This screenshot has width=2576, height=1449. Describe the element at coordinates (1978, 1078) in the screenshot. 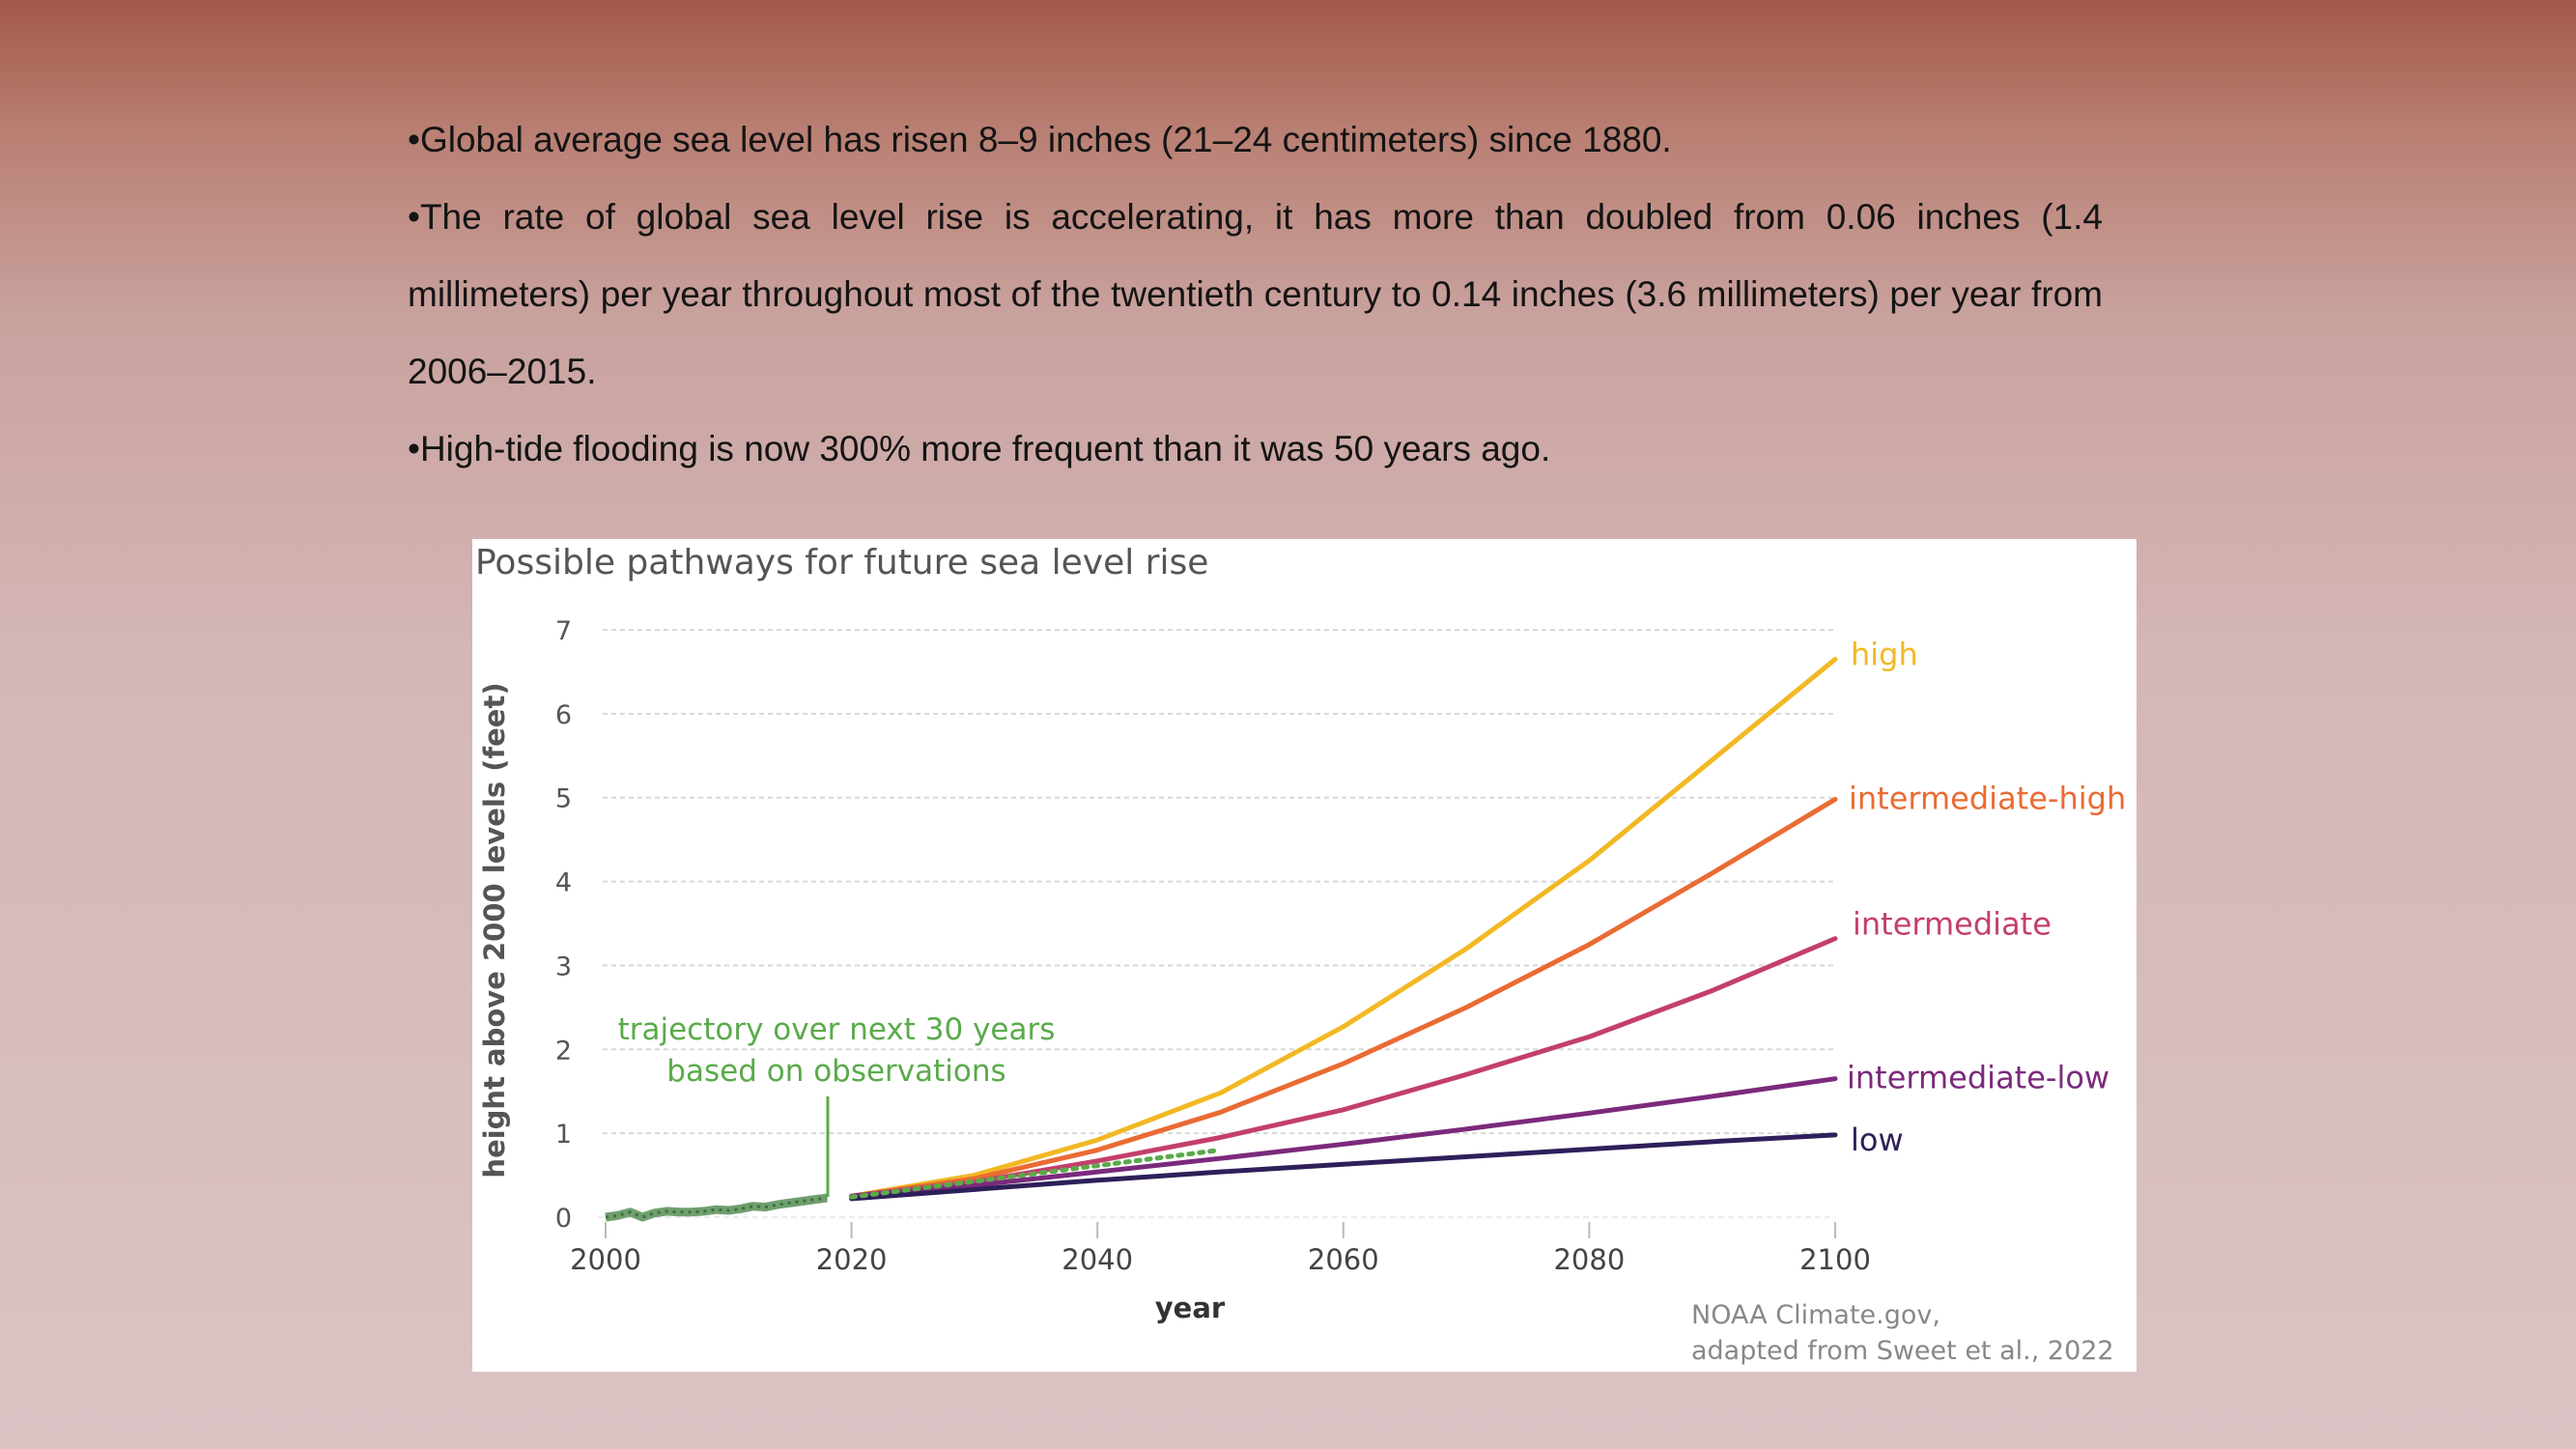

I see `series-label-intermediate-low: intermediate-low` at that location.